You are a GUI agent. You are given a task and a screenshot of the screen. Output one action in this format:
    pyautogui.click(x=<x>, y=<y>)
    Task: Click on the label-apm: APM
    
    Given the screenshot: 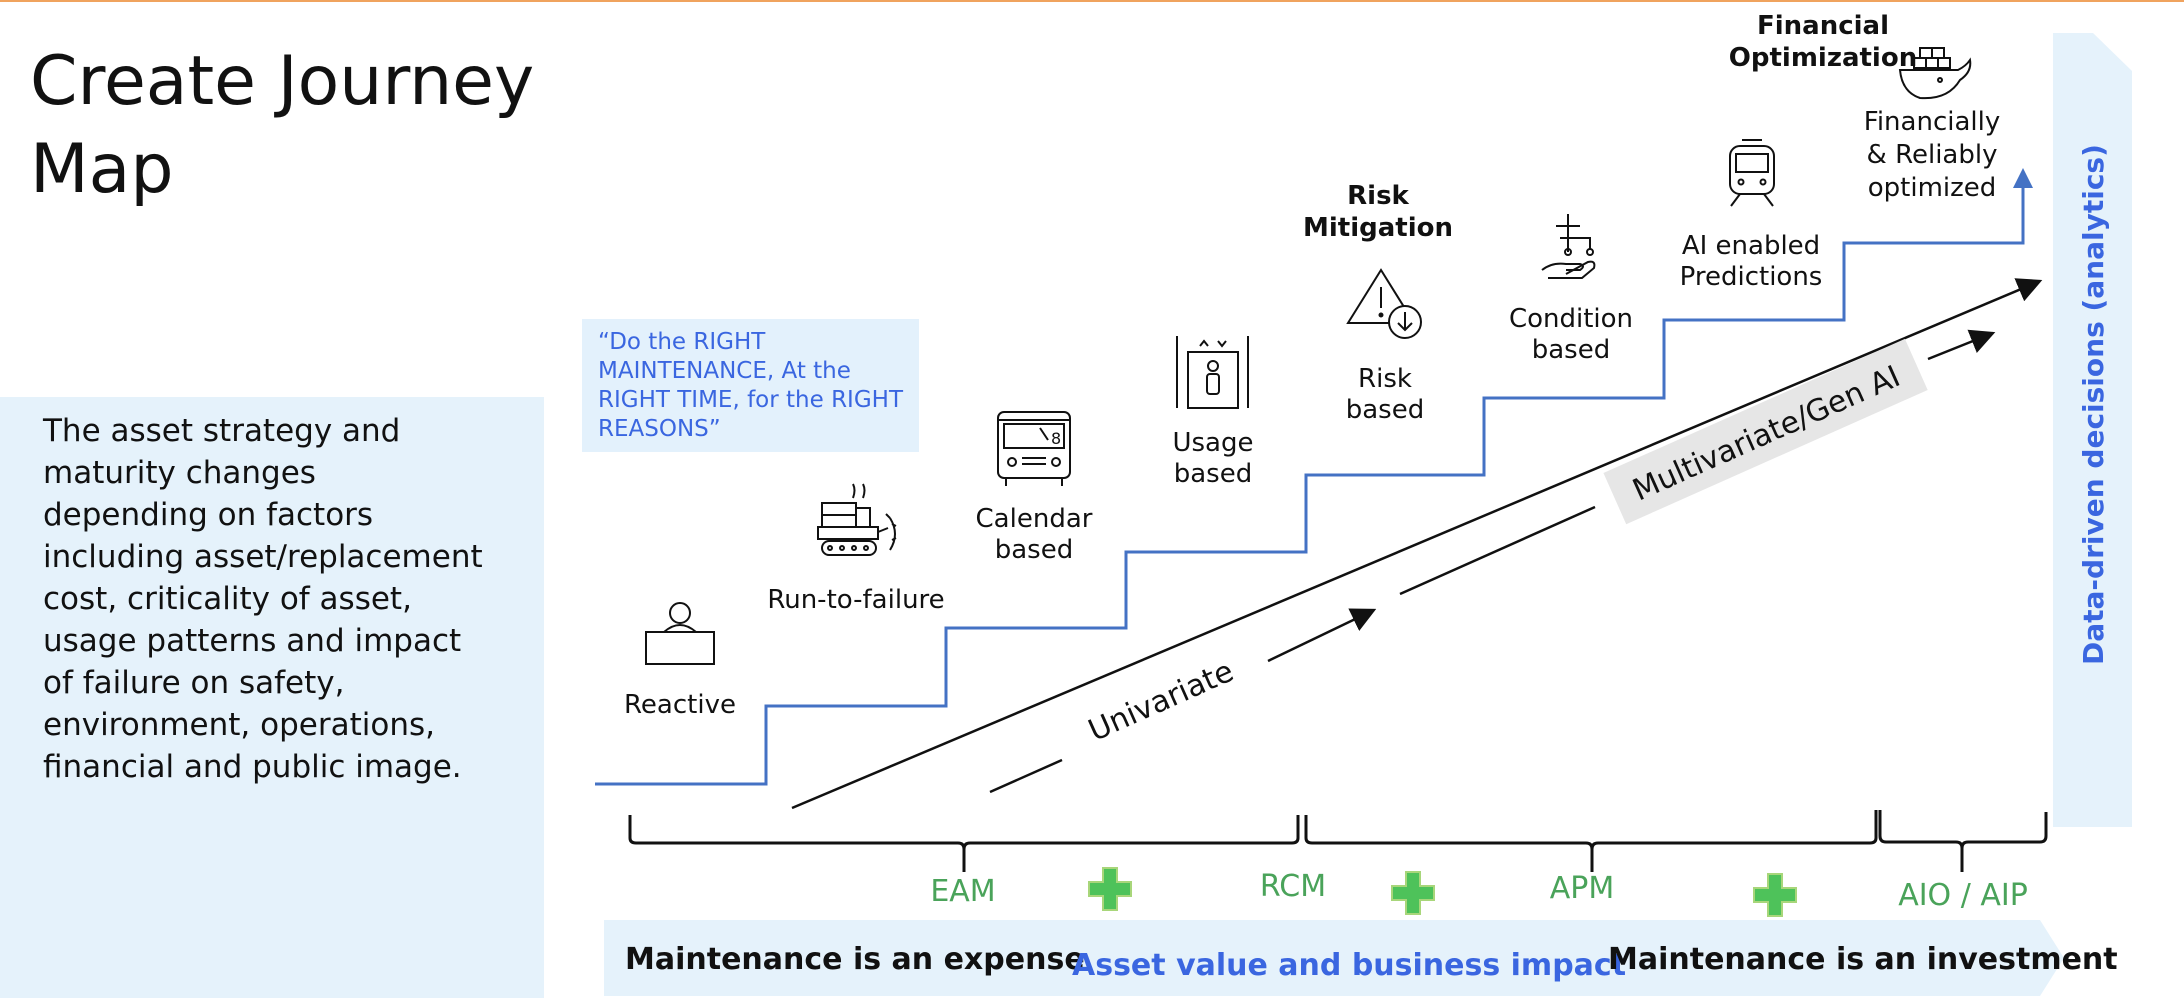 What is the action you would take?
    pyautogui.click(x=1582, y=888)
    